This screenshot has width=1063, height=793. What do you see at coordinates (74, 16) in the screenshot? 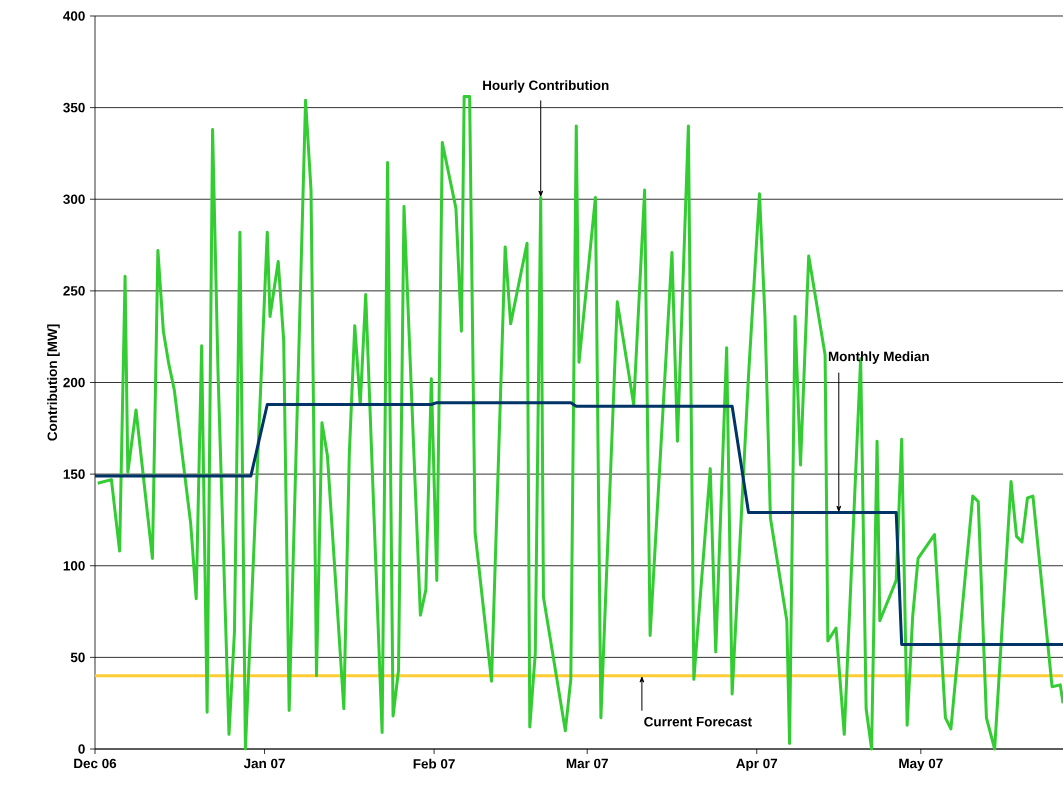
I see `y-tick-label: 400` at bounding box center [74, 16].